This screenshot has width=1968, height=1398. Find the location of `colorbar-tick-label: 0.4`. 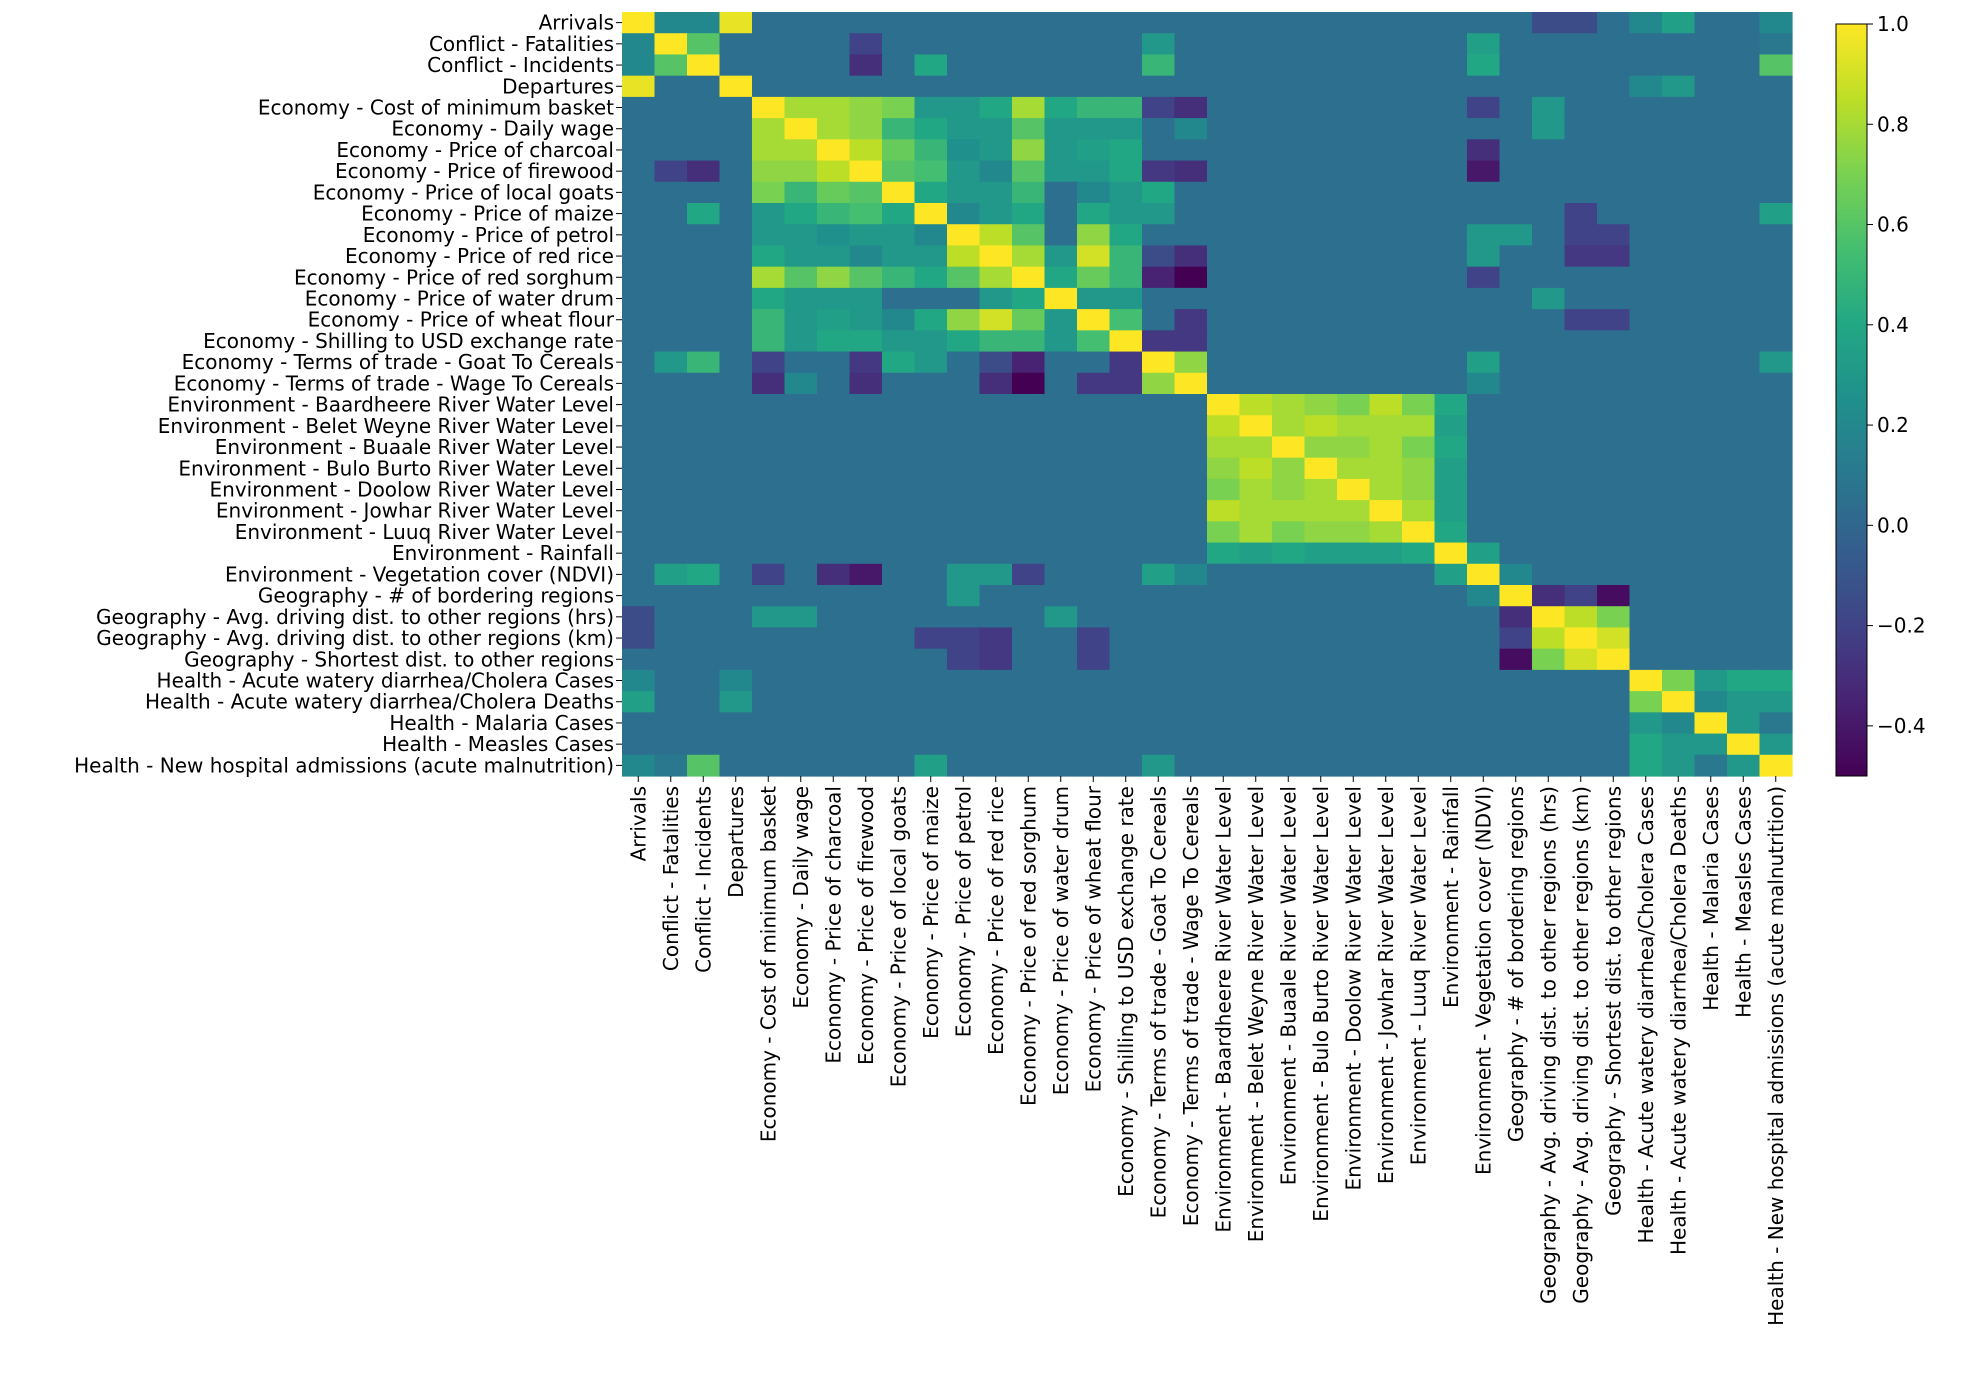

colorbar-tick-label: 0.4 is located at coordinates (1893, 325).